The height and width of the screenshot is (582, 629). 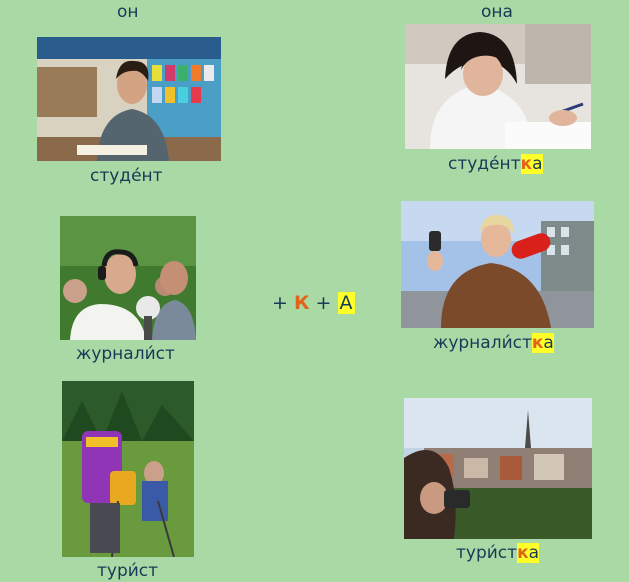 I want to click on suffix-formula: + К + А, so click(x=313, y=303).